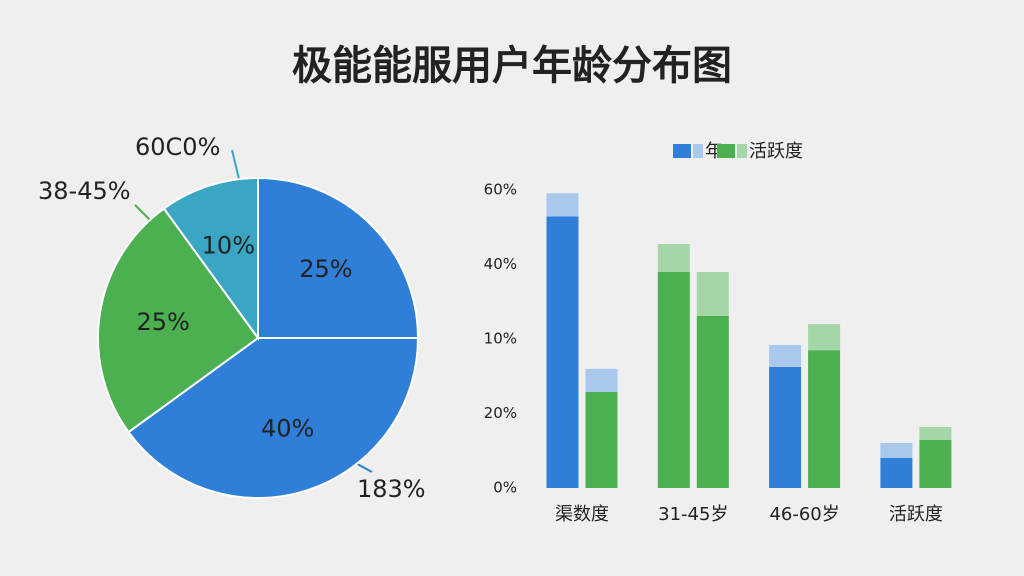 This screenshot has height=576, width=1024. I want to click on y-tick-label: 20%, so click(500, 413).